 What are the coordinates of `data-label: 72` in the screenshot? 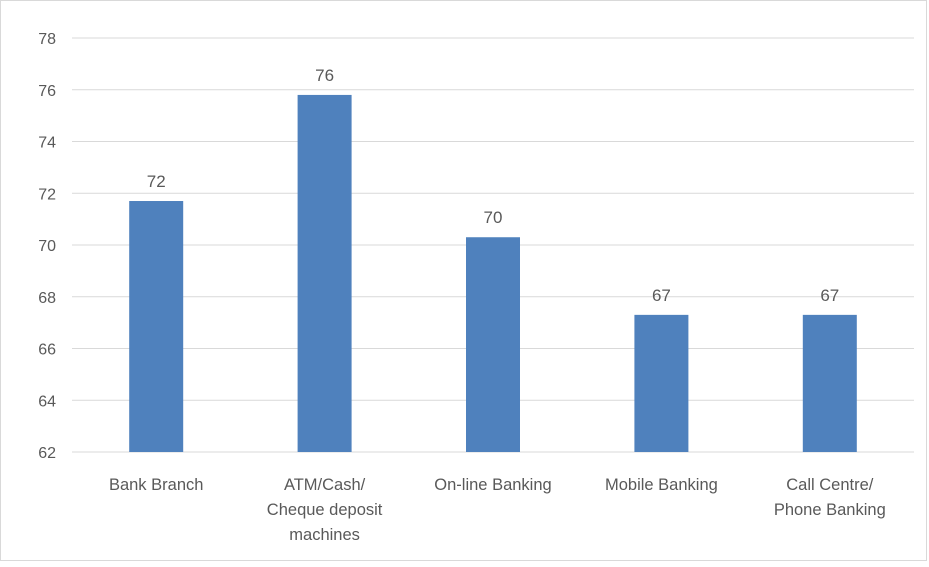 It's located at (156, 181).